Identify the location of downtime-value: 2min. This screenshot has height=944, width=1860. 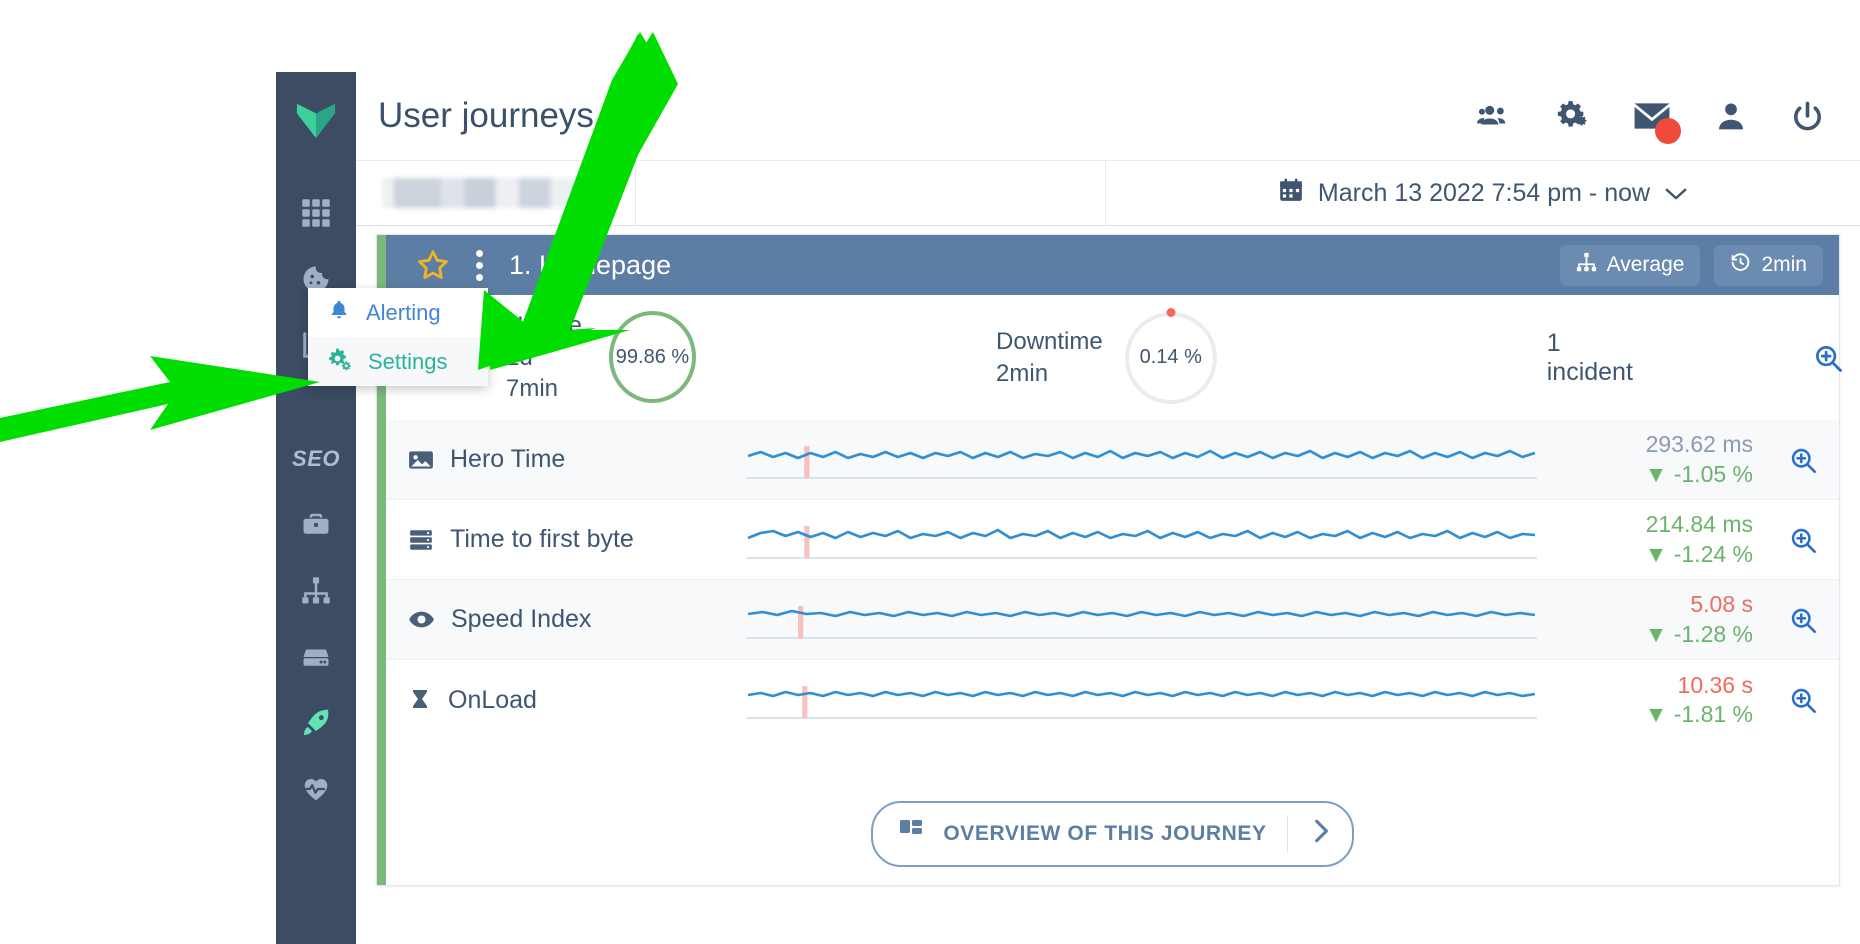
(1022, 373).